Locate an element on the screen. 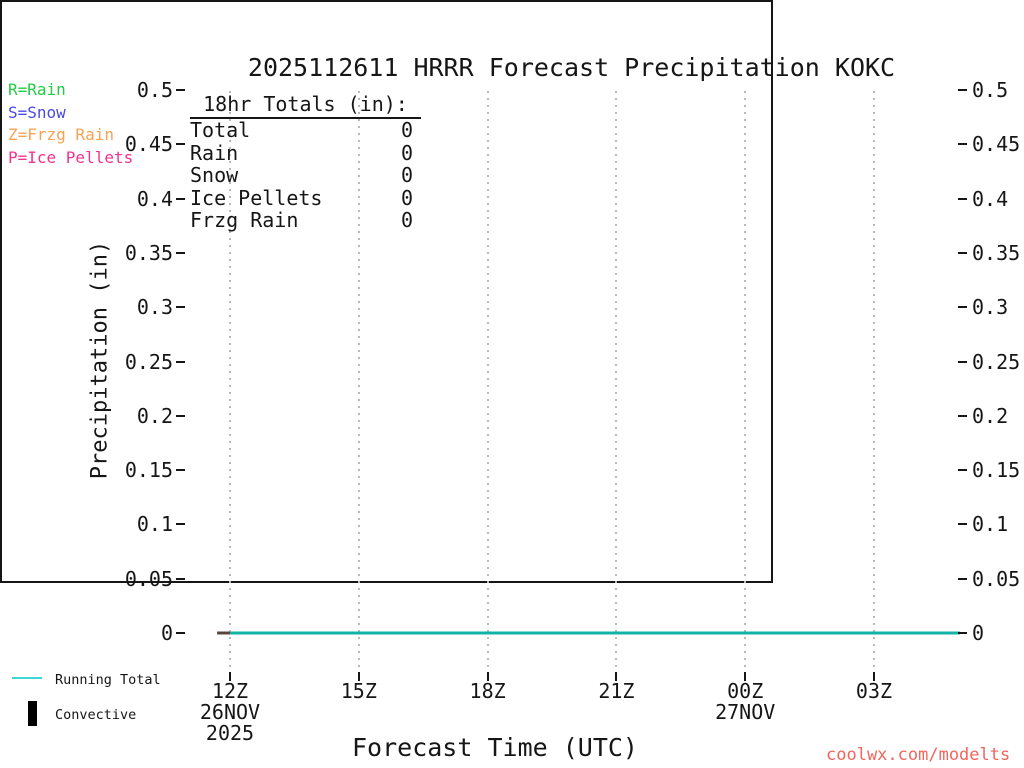  y-tick-label-right: 0.5 is located at coordinates (990, 90).